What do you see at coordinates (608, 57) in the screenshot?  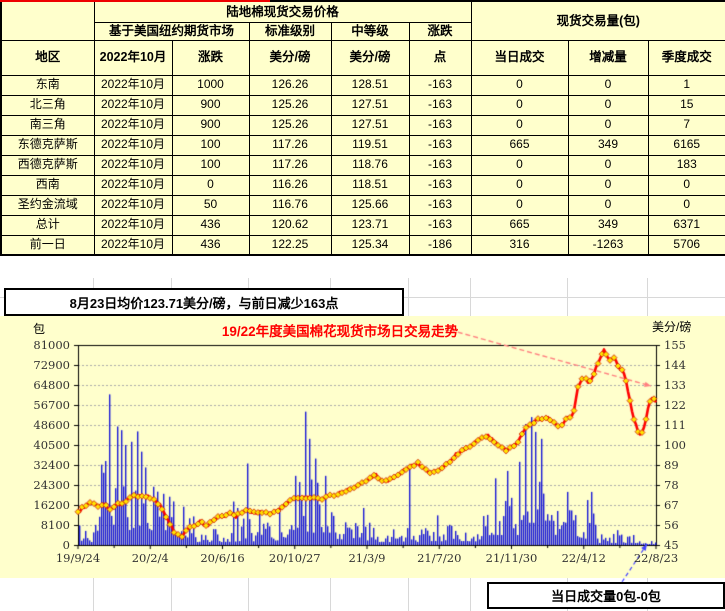 I see `delta-header: 增减量` at bounding box center [608, 57].